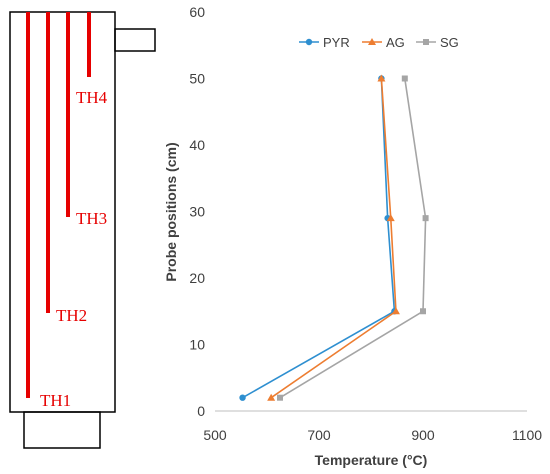 The image size is (550, 474). Describe the element at coordinates (371, 460) in the screenshot. I see `x-axis-title: Temperature (°C)` at that location.